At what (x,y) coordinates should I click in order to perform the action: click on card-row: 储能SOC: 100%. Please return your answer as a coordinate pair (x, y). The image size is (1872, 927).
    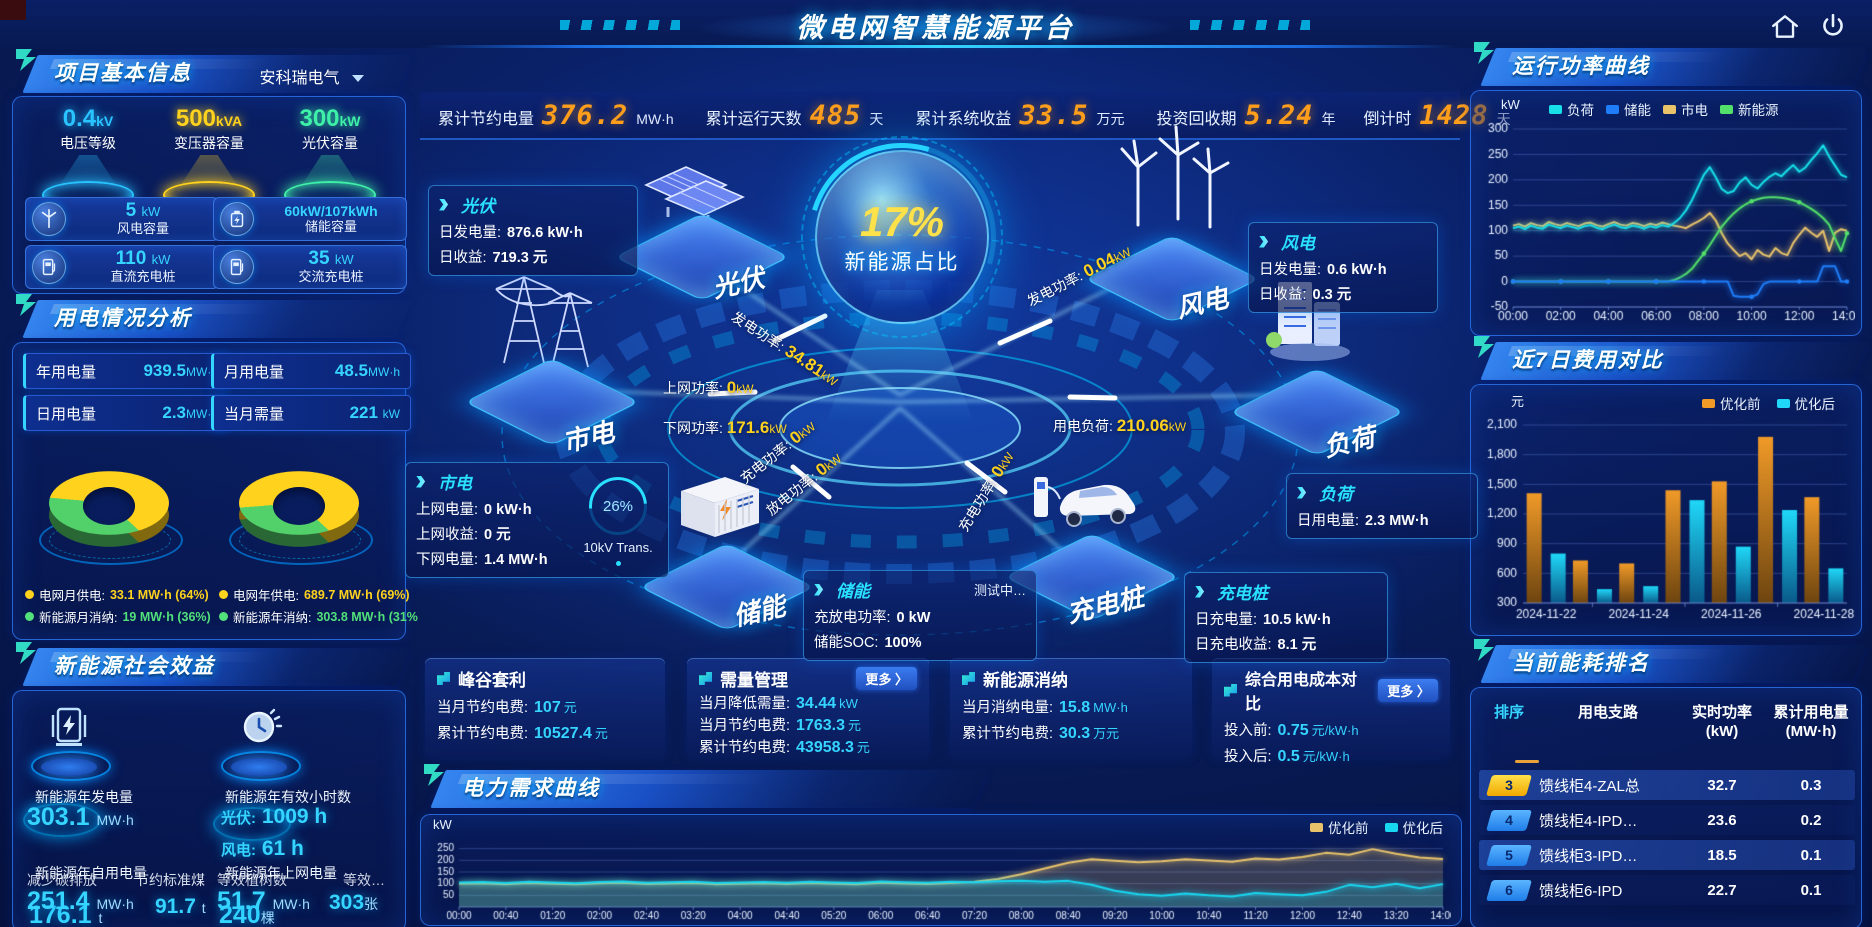
    Looking at the image, I should click on (868, 643).